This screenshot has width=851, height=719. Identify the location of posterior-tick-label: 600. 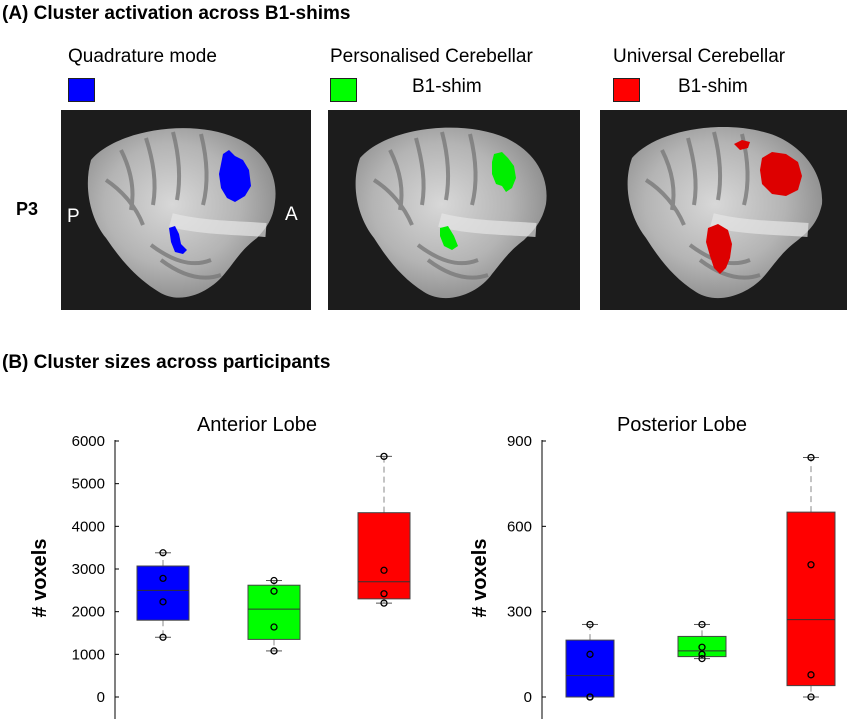
(519, 526).